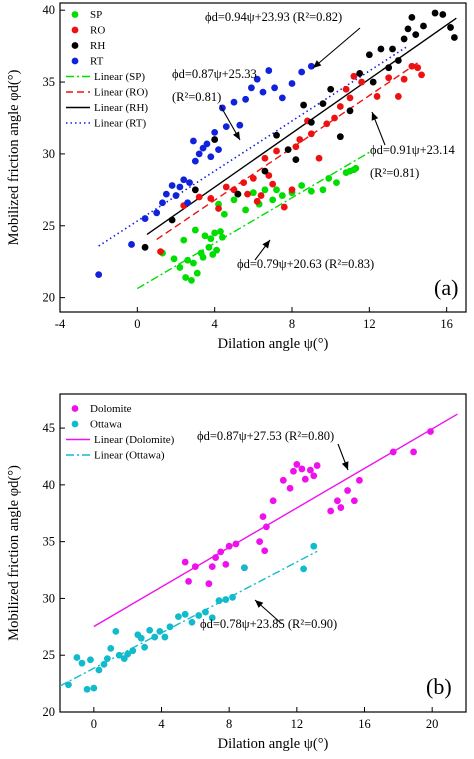 The width and height of the screenshot is (474, 759). Describe the element at coordinates (432, 724) in the screenshot. I see `x-tick-label: 20` at that location.